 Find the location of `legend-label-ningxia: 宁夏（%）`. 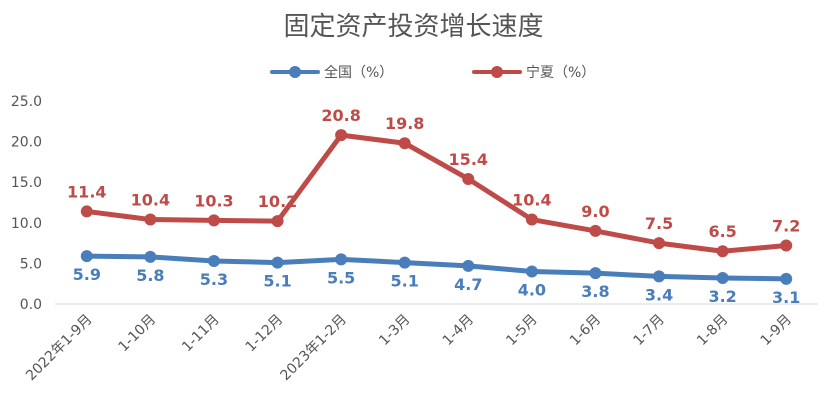

legend-label-ningxia: 宁夏（%） is located at coordinates (561, 73).